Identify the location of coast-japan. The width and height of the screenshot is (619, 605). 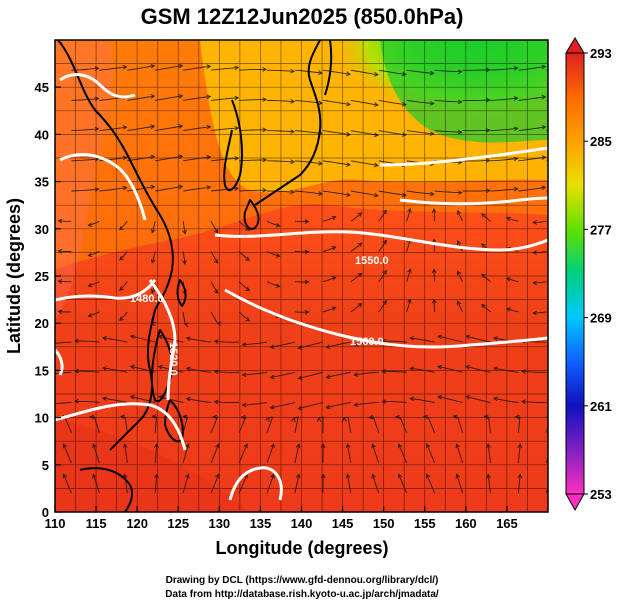
(288, 123).